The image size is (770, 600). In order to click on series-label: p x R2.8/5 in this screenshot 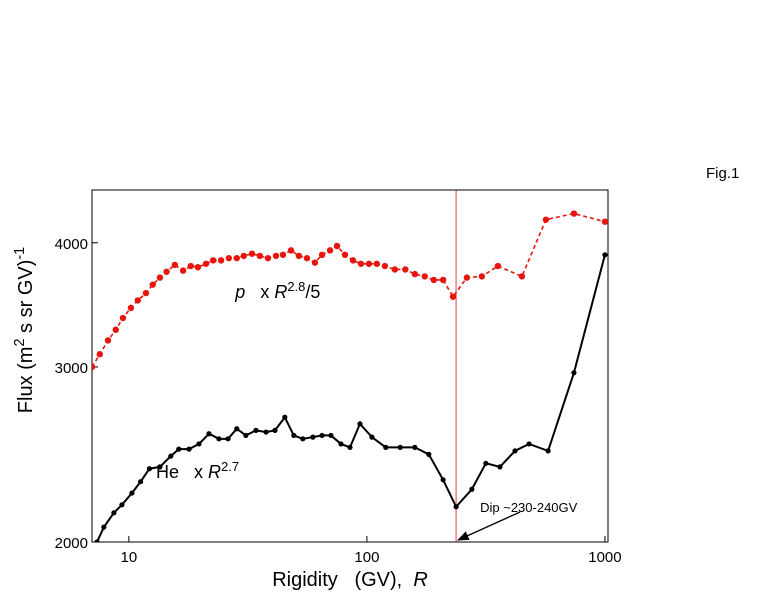, I will do `click(277, 290)`.